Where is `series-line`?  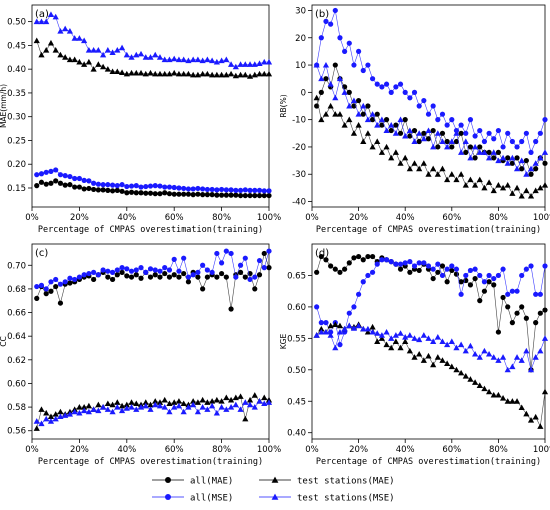
series-line is located at coordinates (431, 147).